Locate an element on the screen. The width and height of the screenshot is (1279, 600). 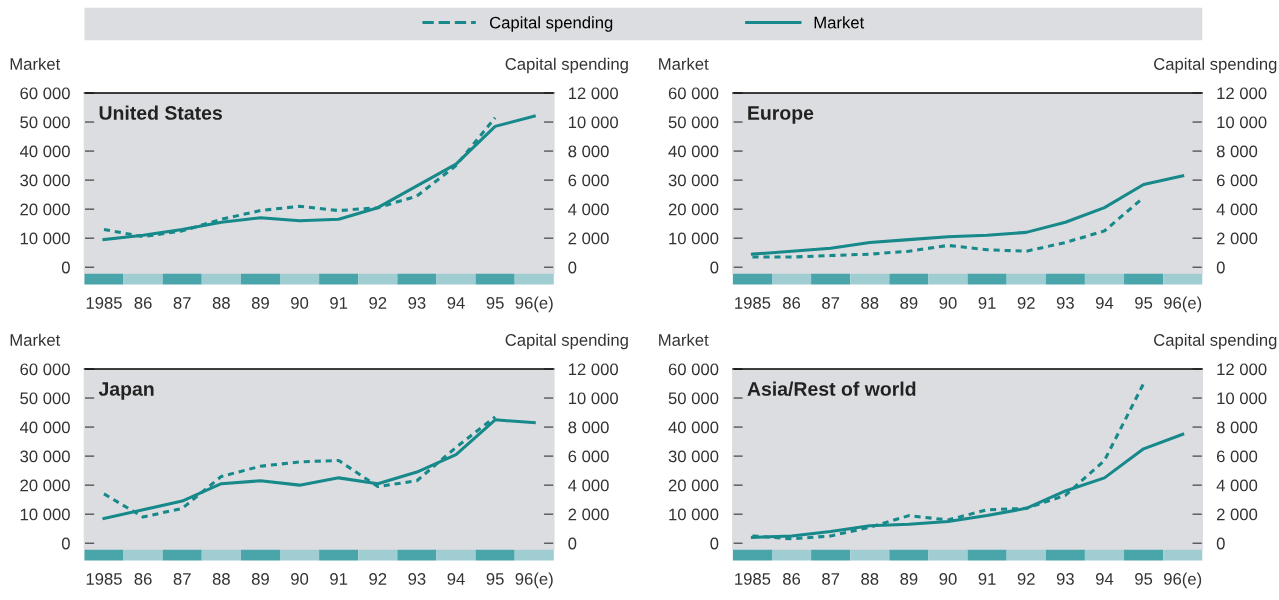
text: Japan is located at coordinates (126, 391).